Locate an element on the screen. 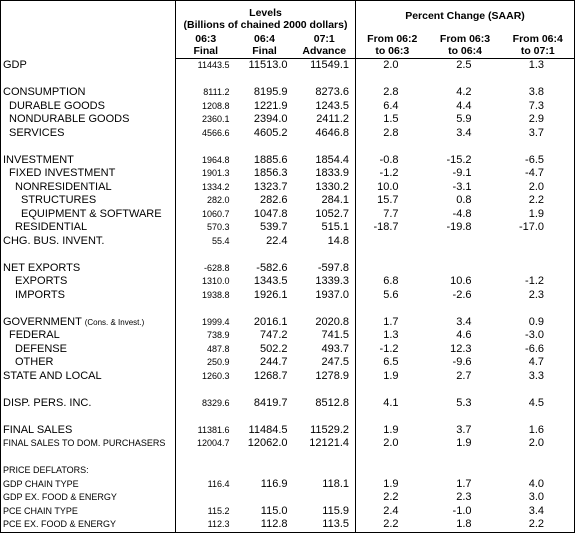 The image size is (575, 533). table-row: PCE CHAIN TYPE 115.2 115.0 115.9 2.4 -1.0 3.4 is located at coordinates (288, 511).